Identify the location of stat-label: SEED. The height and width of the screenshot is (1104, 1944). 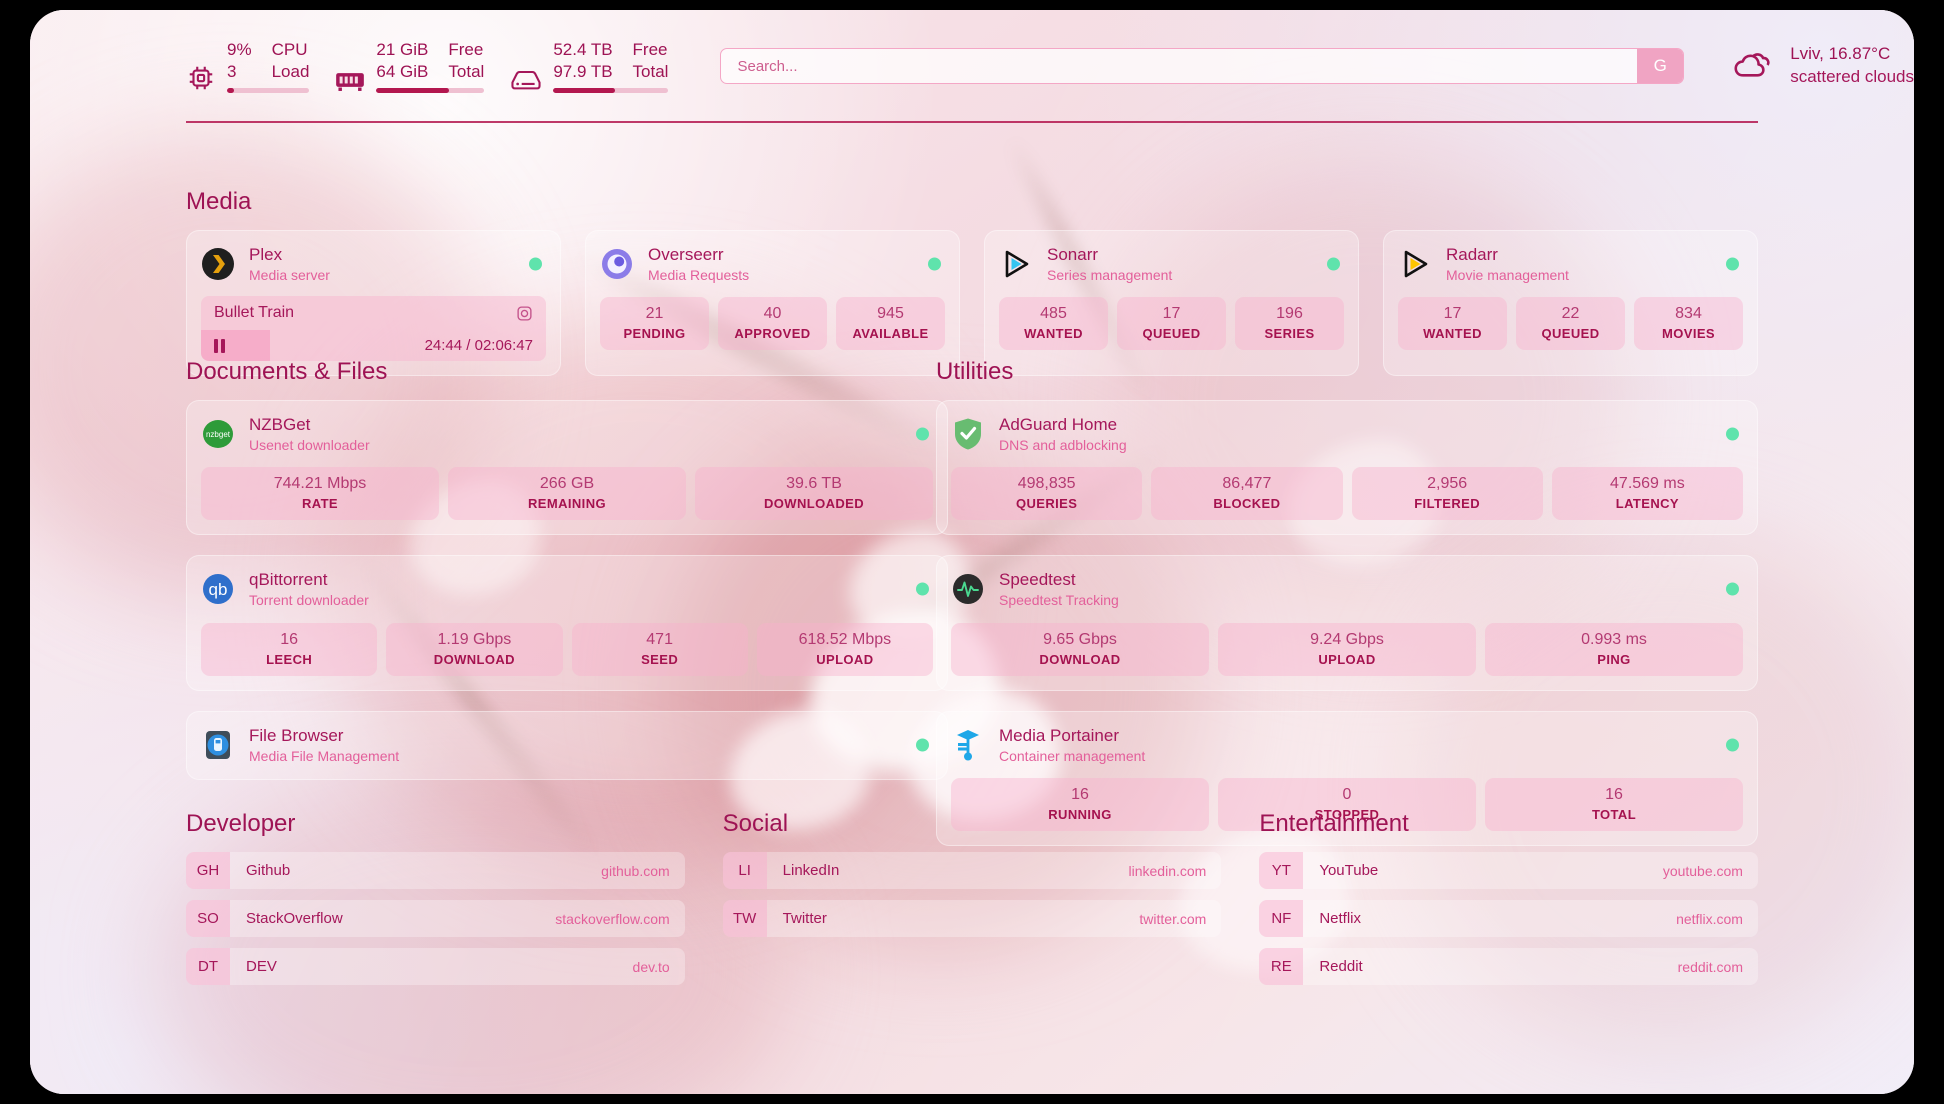
(660, 659).